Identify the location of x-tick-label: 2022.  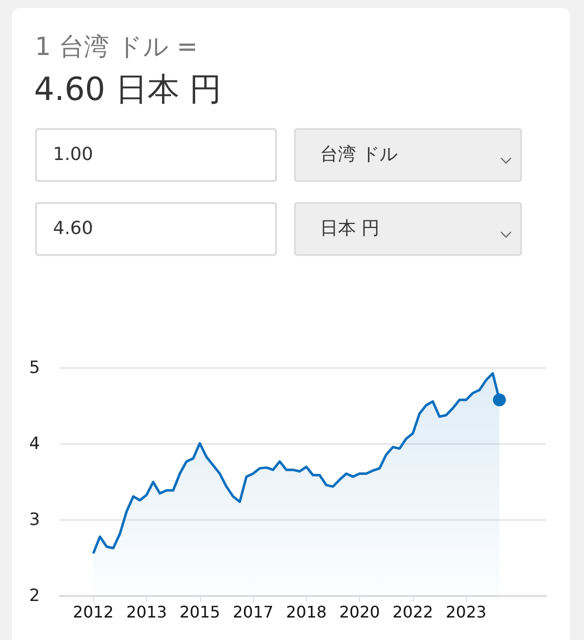
(413, 612).